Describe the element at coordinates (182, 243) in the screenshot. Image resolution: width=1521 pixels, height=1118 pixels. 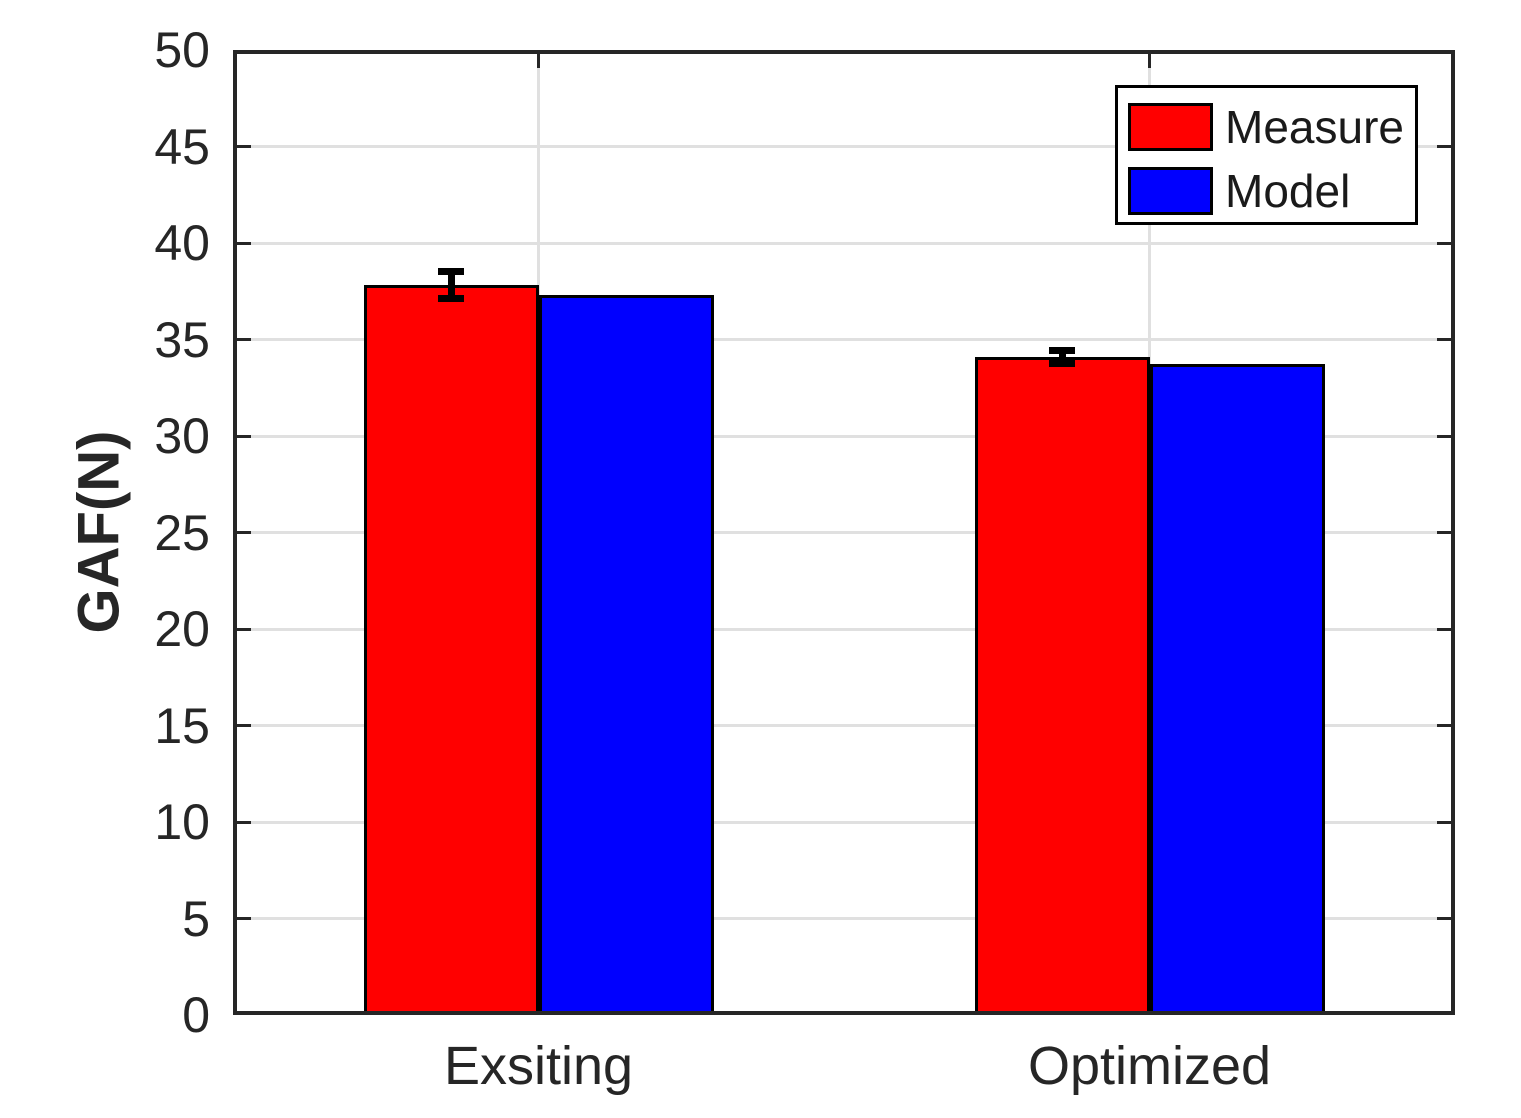
I see `y-tick-label: 40` at that location.